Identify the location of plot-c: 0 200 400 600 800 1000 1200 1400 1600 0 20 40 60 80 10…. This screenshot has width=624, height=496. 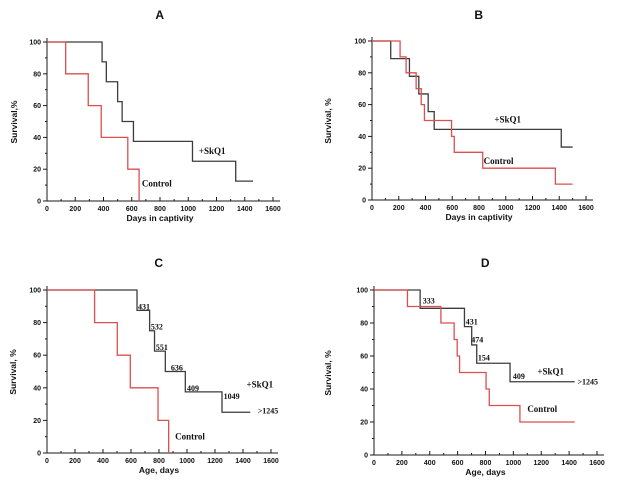
(154, 375).